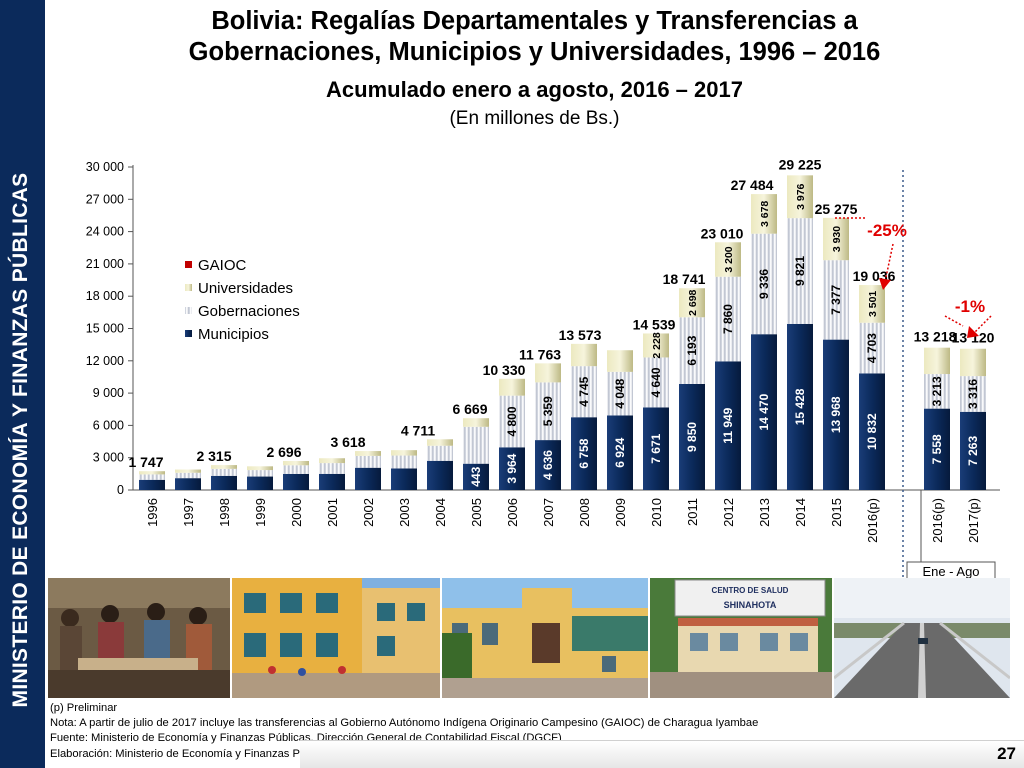 This screenshot has height=768, width=1024. Describe the element at coordinates (213, 456) in the screenshot. I see `total-label: 2 315` at that location.